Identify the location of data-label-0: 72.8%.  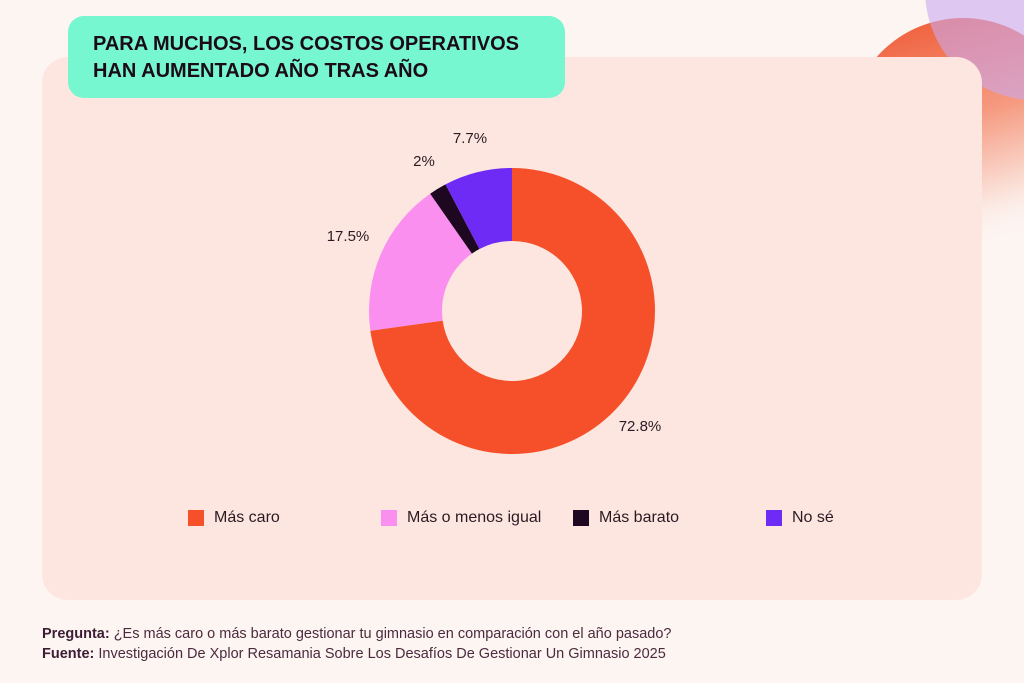
(640, 426).